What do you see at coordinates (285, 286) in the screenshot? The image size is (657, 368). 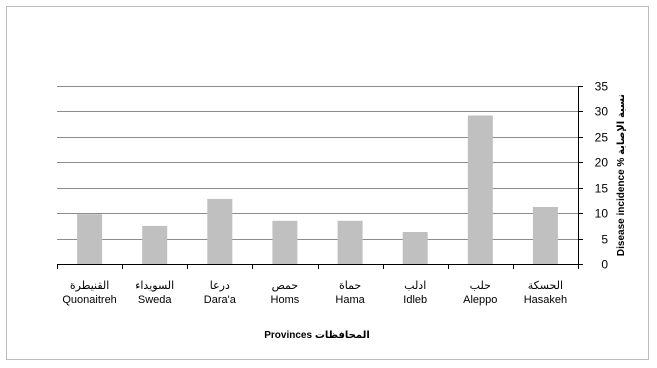 I see `x-tick-label-arabic: حمص` at bounding box center [285, 286].